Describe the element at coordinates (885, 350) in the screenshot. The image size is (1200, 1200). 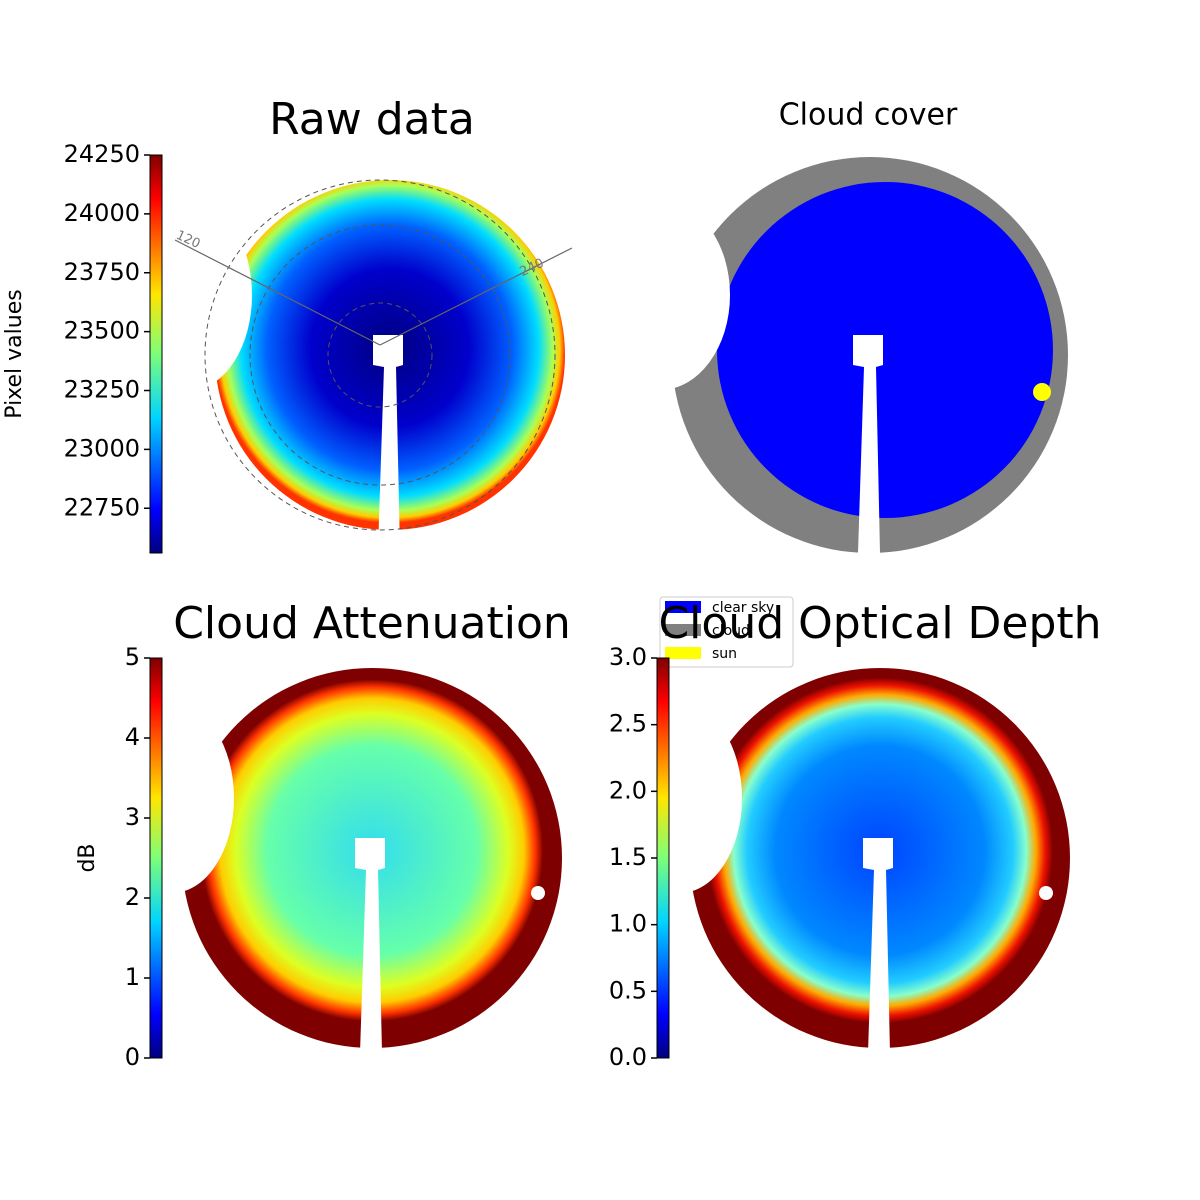
I see `clear-sky-region` at that location.